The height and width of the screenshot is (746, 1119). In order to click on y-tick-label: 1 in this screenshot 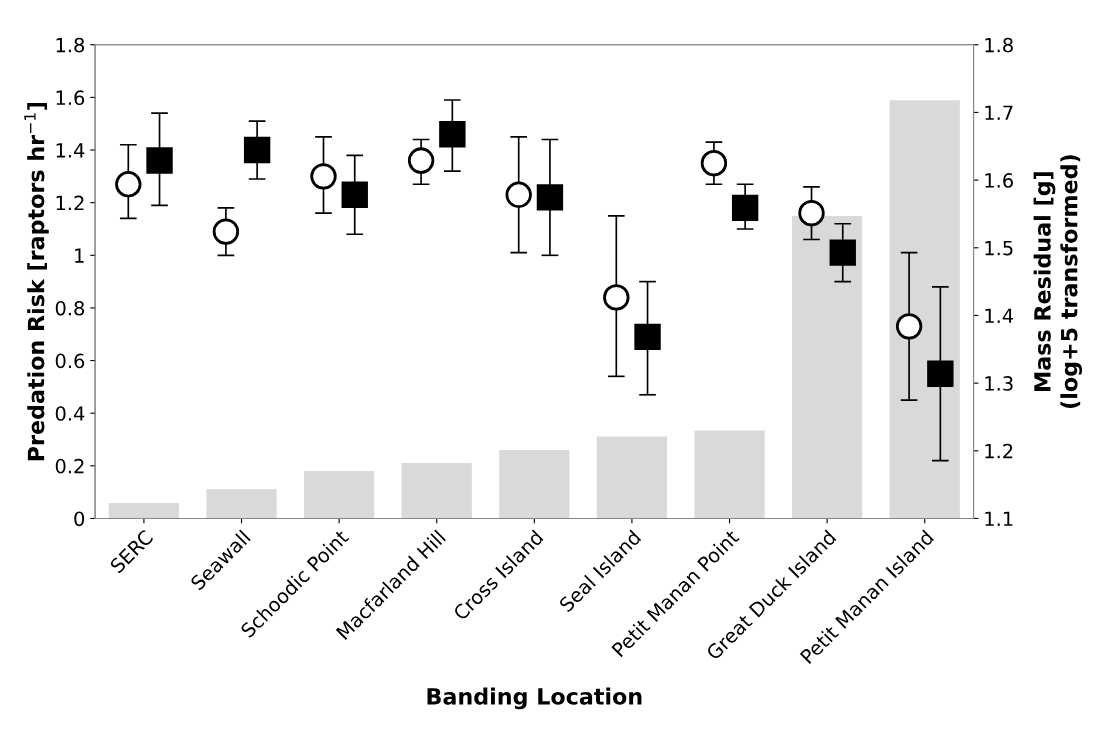, I will do `click(79, 255)`.